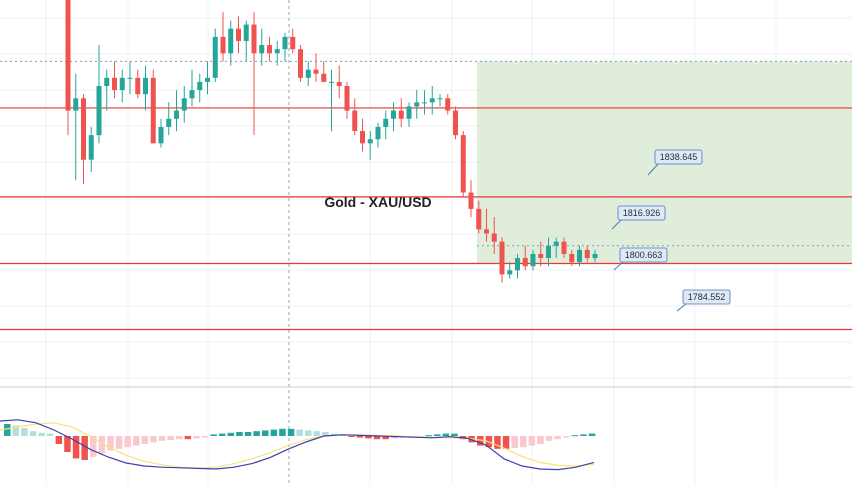 The width and height of the screenshot is (852, 485). What do you see at coordinates (617, 224) in the screenshot?
I see `level-1816-callout` at bounding box center [617, 224].